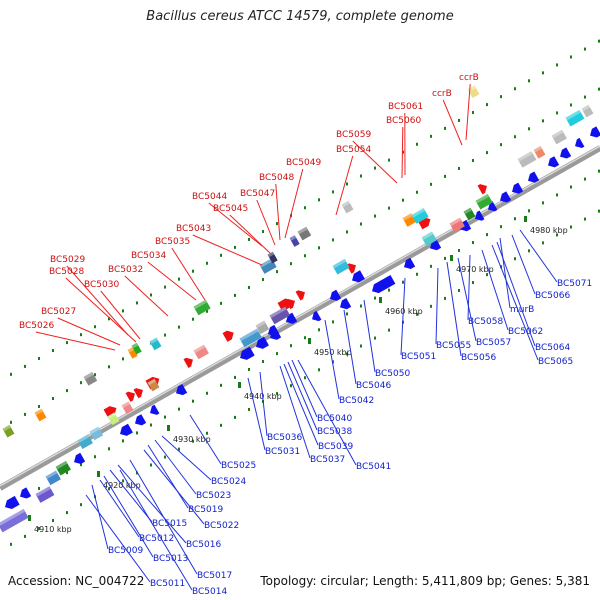  I want to click on callout-label-reverse: BC5046, so click(367, 350).